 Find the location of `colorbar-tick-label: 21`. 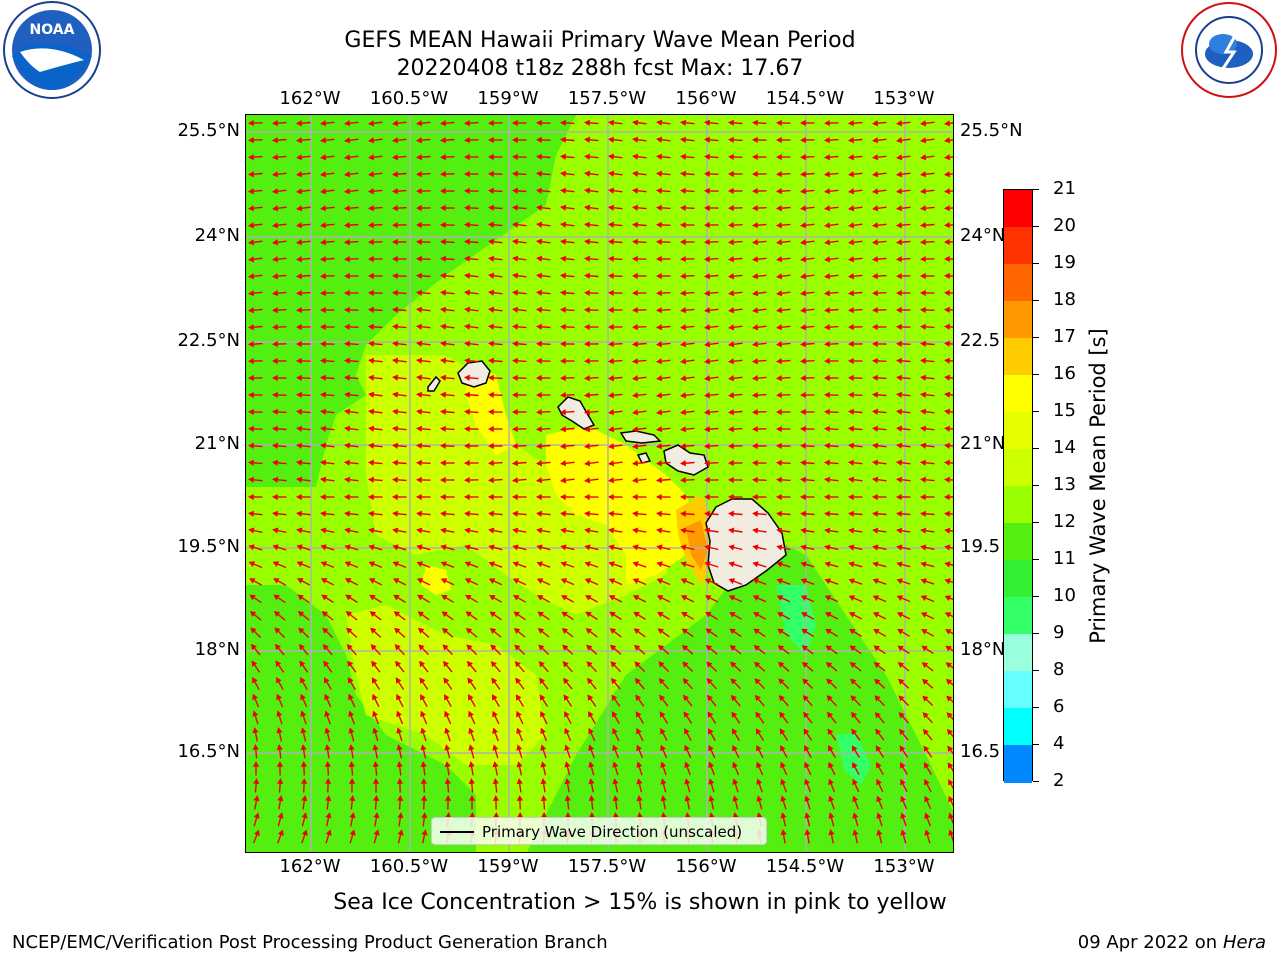

colorbar-tick-label: 21 is located at coordinates (1064, 188).